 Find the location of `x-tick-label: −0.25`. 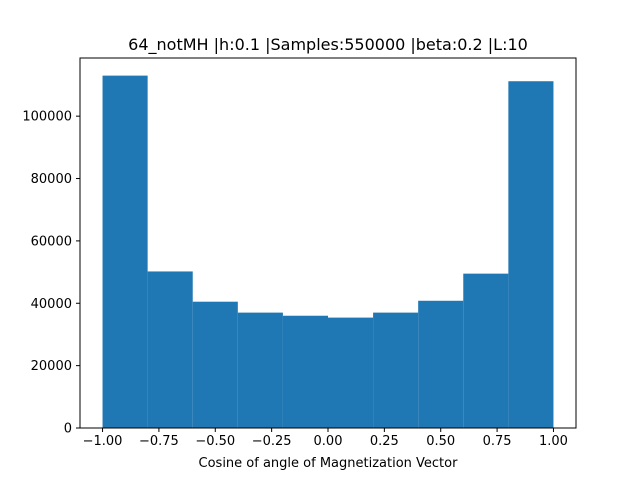

x-tick-label: −0.25 is located at coordinates (272, 441).